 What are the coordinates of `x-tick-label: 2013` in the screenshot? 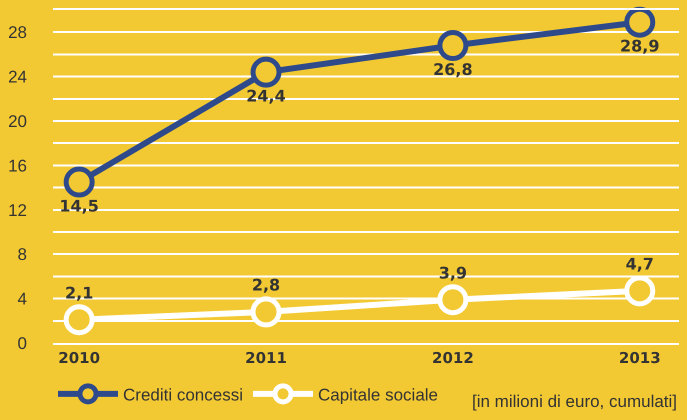 It's located at (639, 358).